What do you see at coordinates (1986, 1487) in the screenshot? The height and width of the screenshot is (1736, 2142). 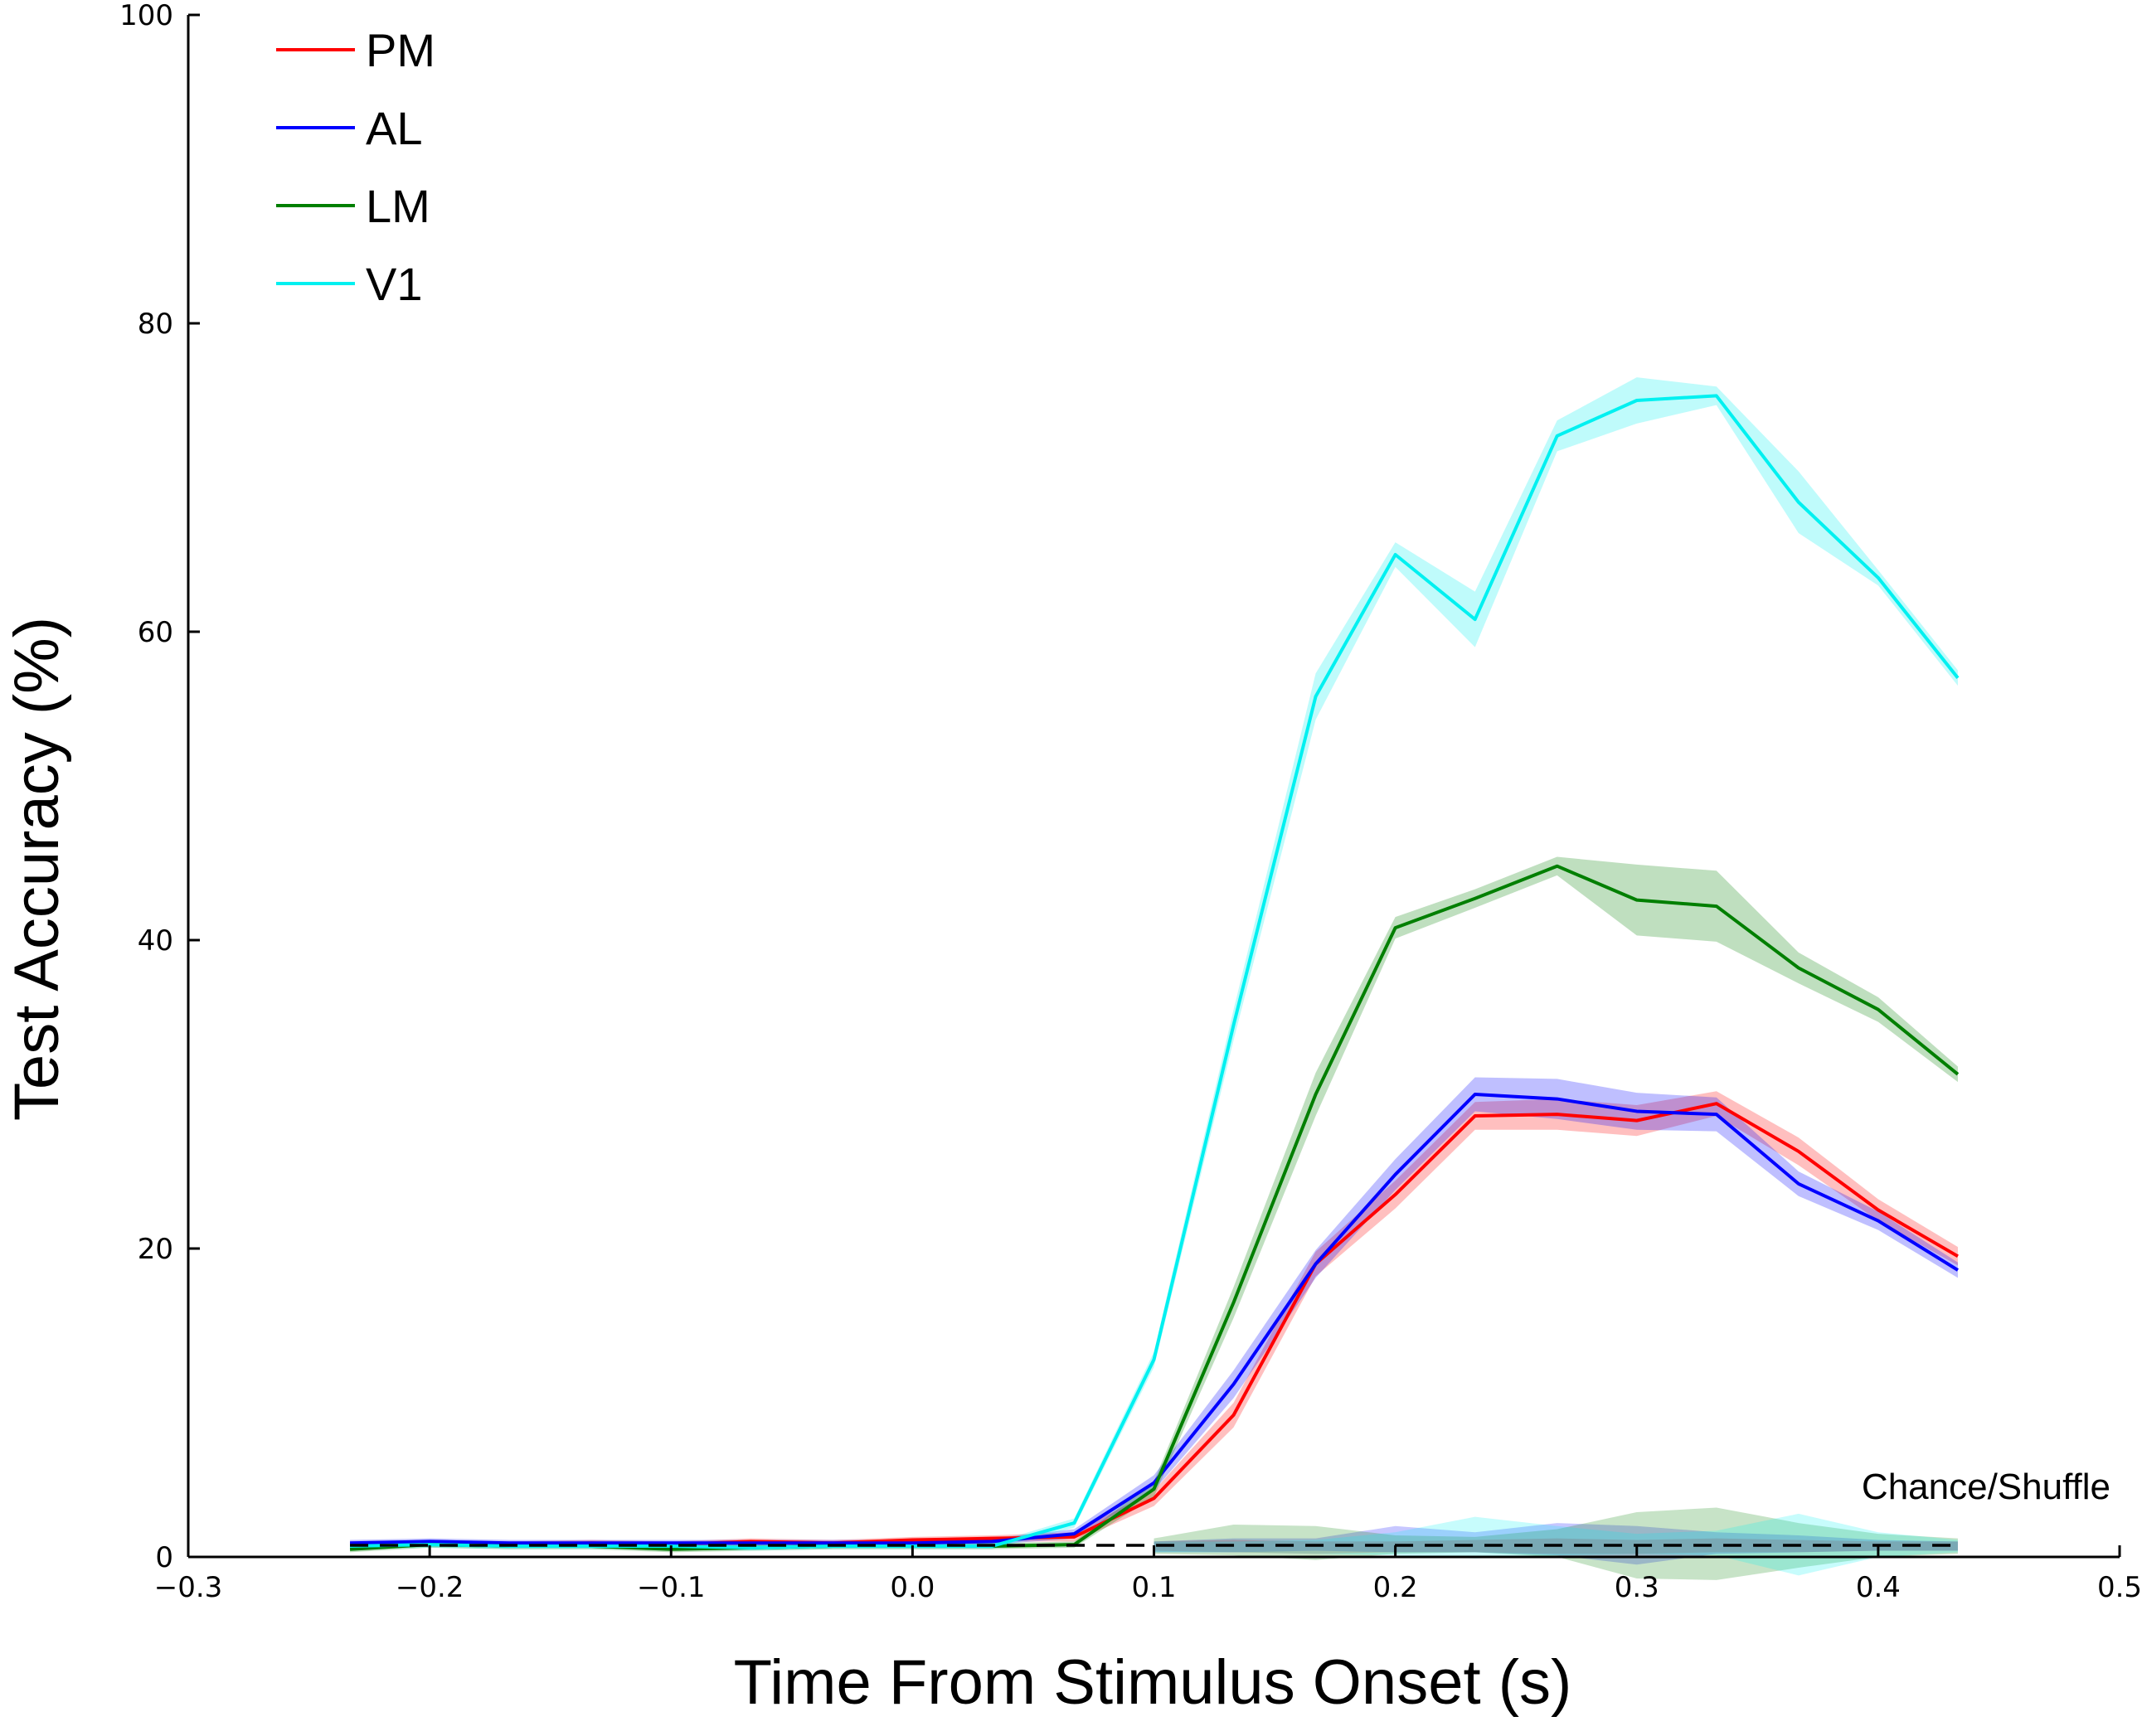 I see `chance-shuffle-annotation: Chance/Shuffle` at bounding box center [1986, 1487].